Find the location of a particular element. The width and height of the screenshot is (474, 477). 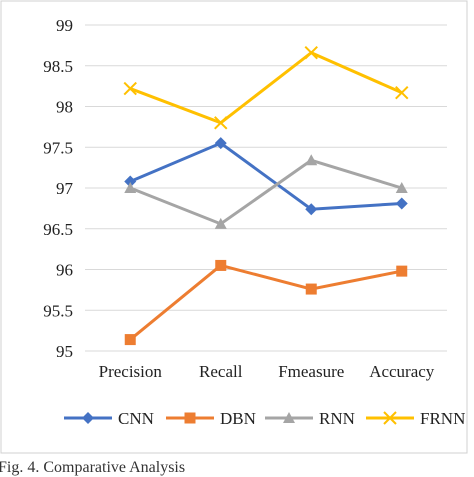

series-line-frnn is located at coordinates (266, 87).